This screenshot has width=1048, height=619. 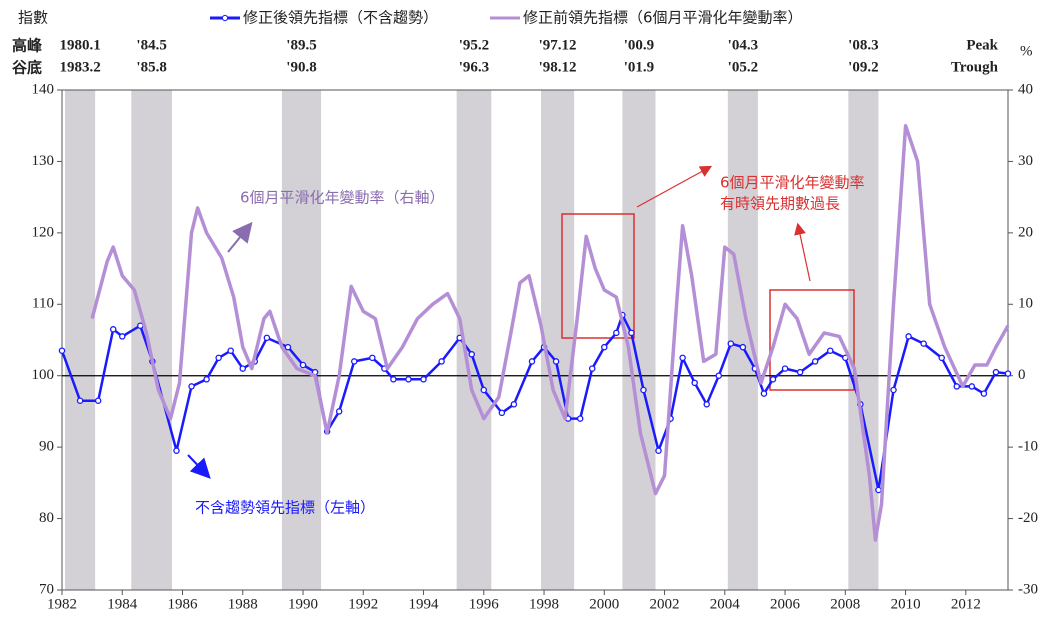 What do you see at coordinates (1028, 589) in the screenshot?
I see `y2-tick-label: -30` at bounding box center [1028, 589].